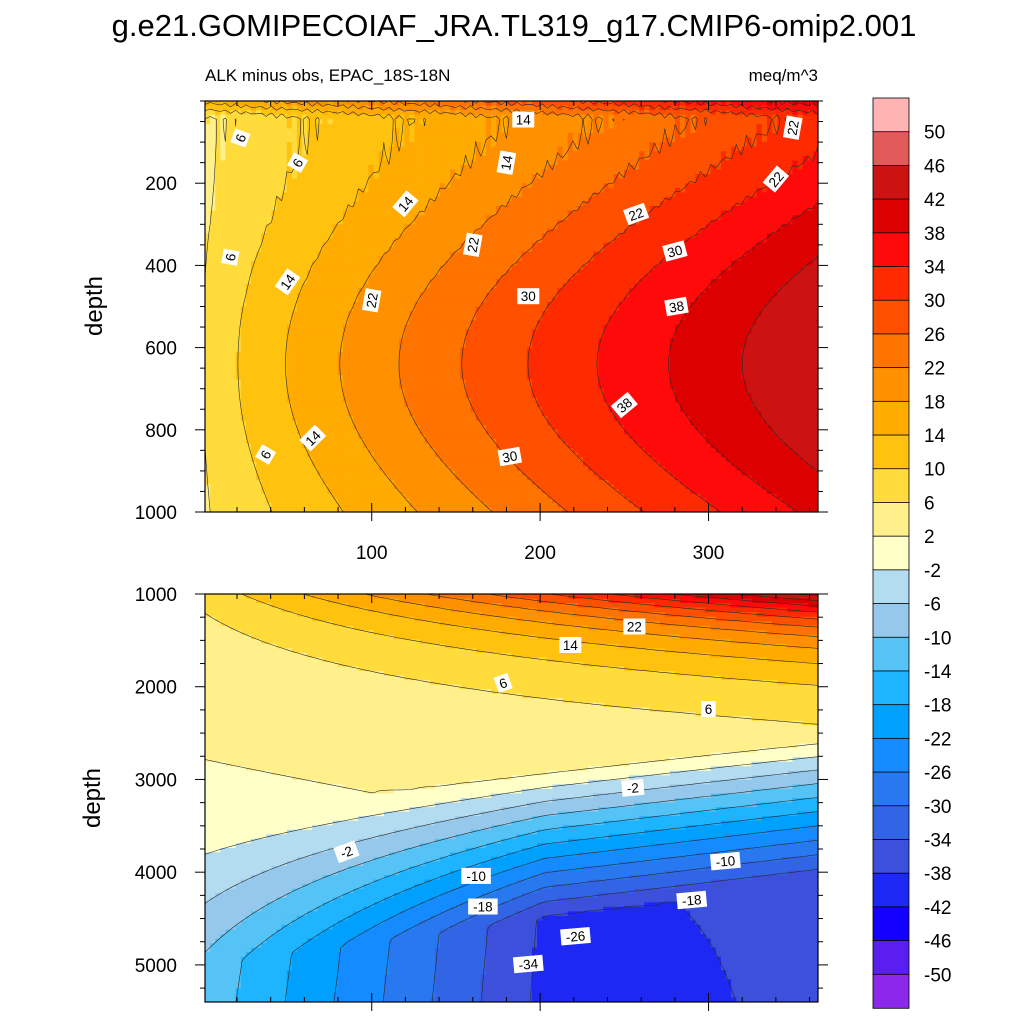  What do you see at coordinates (937, 773) in the screenshot?
I see `colorbar-label: -26` at bounding box center [937, 773].